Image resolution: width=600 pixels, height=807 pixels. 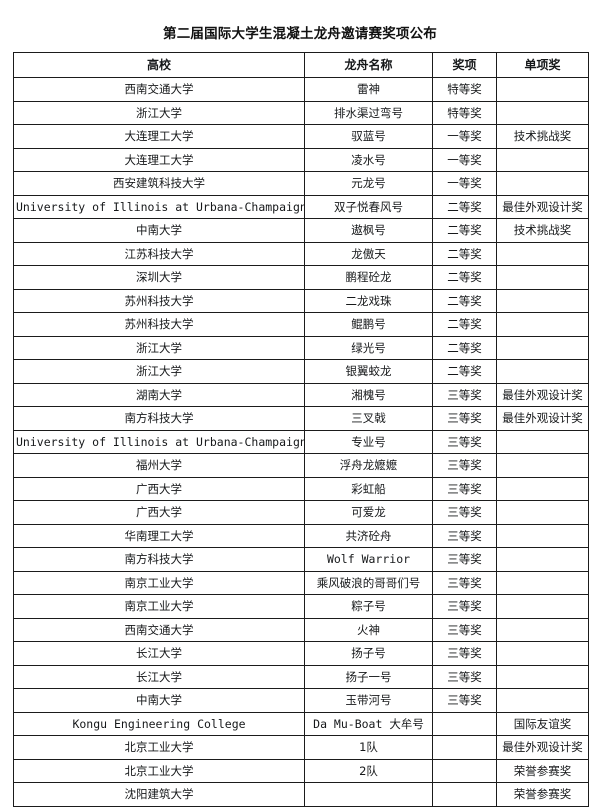 What do you see at coordinates (368, 347) in the screenshot?
I see `cell-boat: 绿光号` at bounding box center [368, 347].